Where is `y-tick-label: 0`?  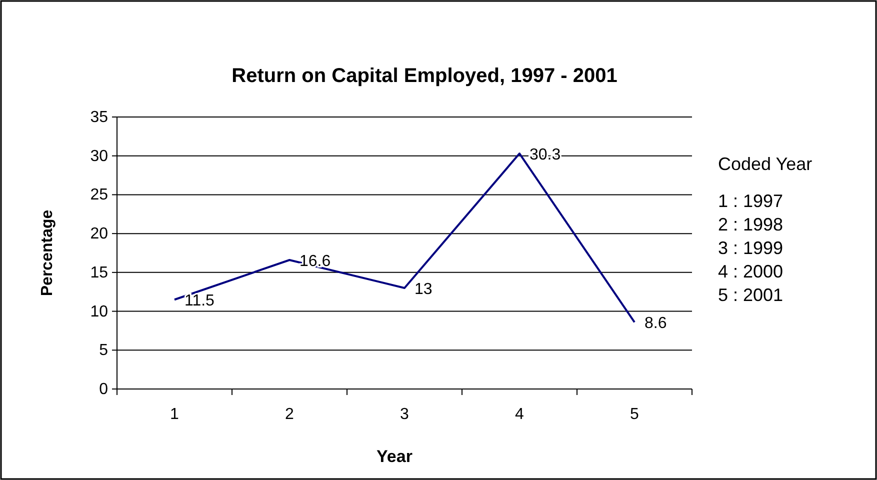
y-tick-label: 0 is located at coordinates (103, 389).